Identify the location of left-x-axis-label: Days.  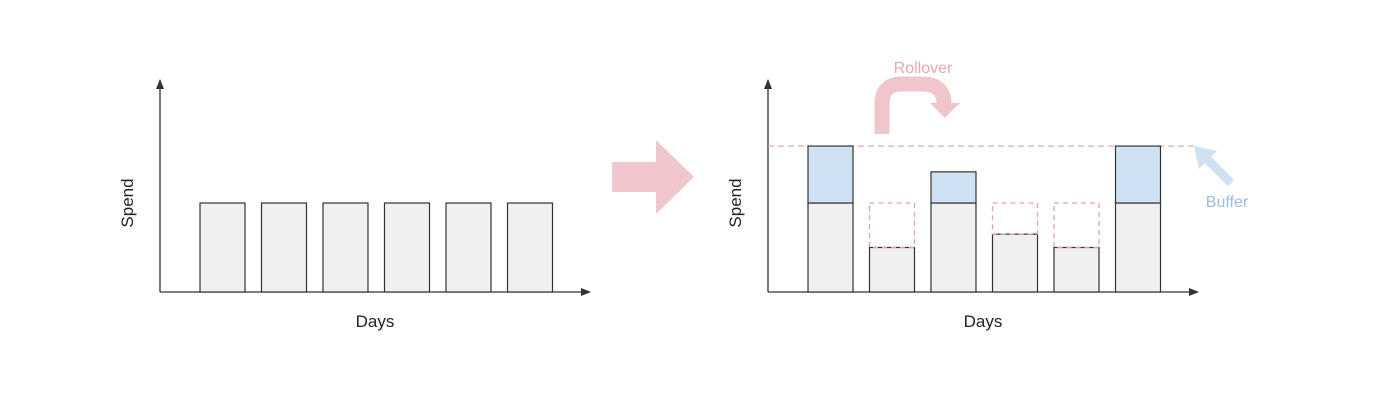
(375, 321).